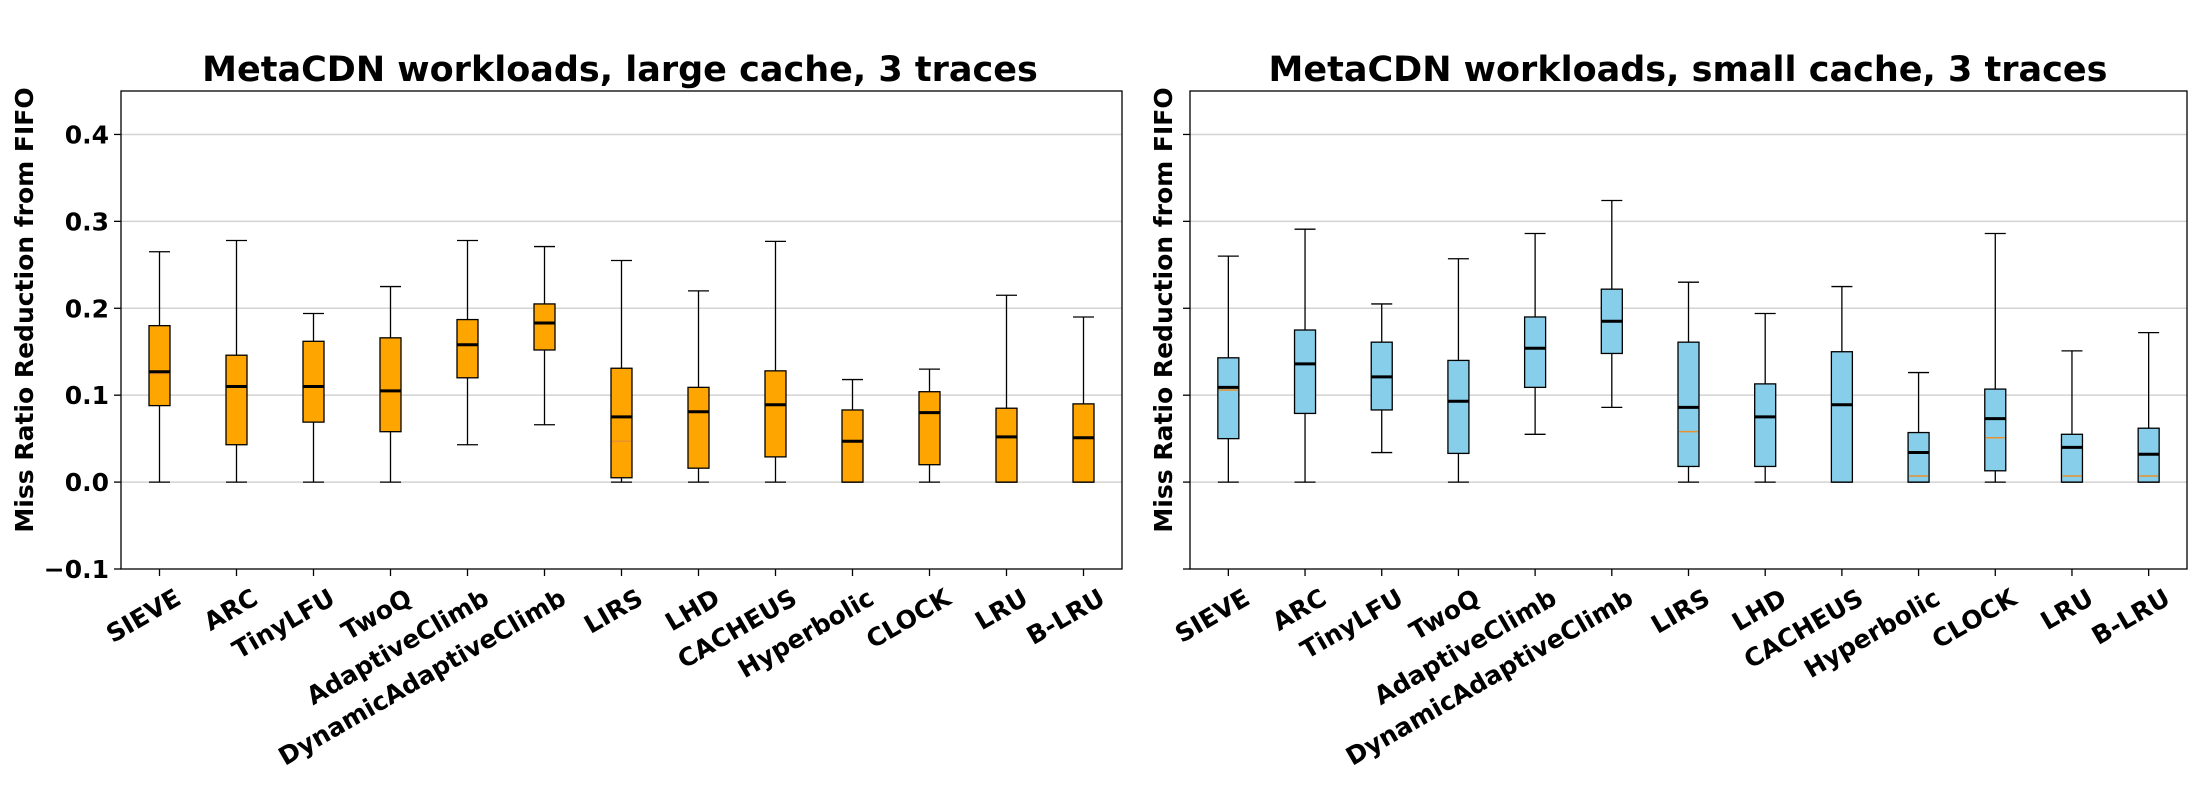  I want to click on left-box-arc, so click(236, 361).